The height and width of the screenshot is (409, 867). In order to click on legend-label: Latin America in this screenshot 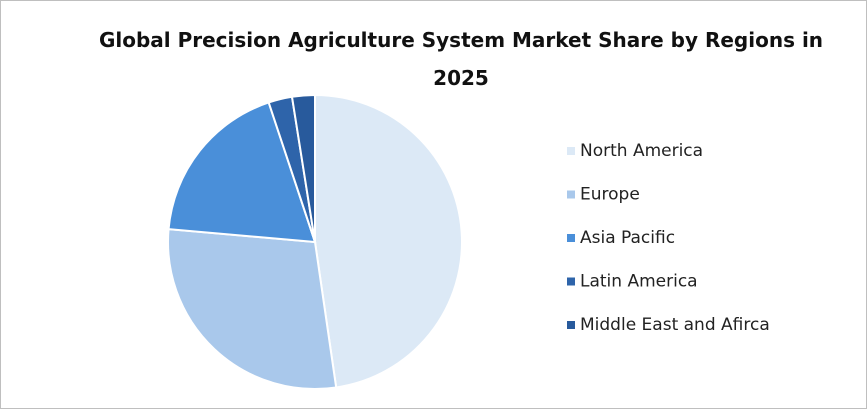, I will do `click(639, 282)`.